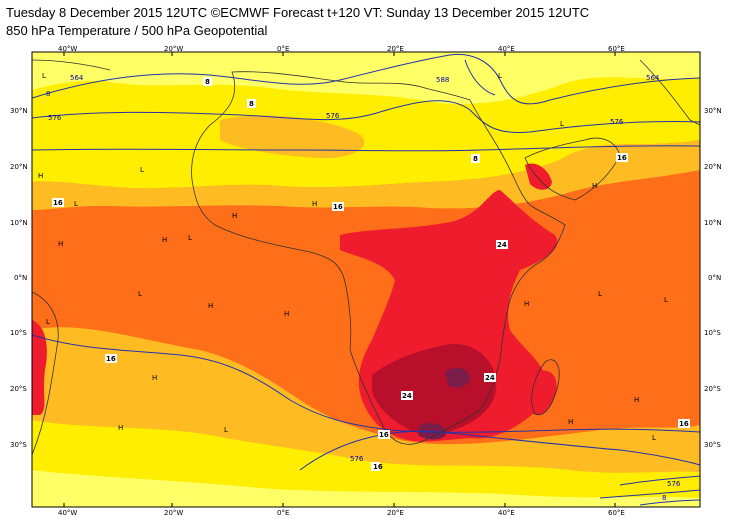  I want to click on lat-tick-right: 20°S, so click(712, 389).